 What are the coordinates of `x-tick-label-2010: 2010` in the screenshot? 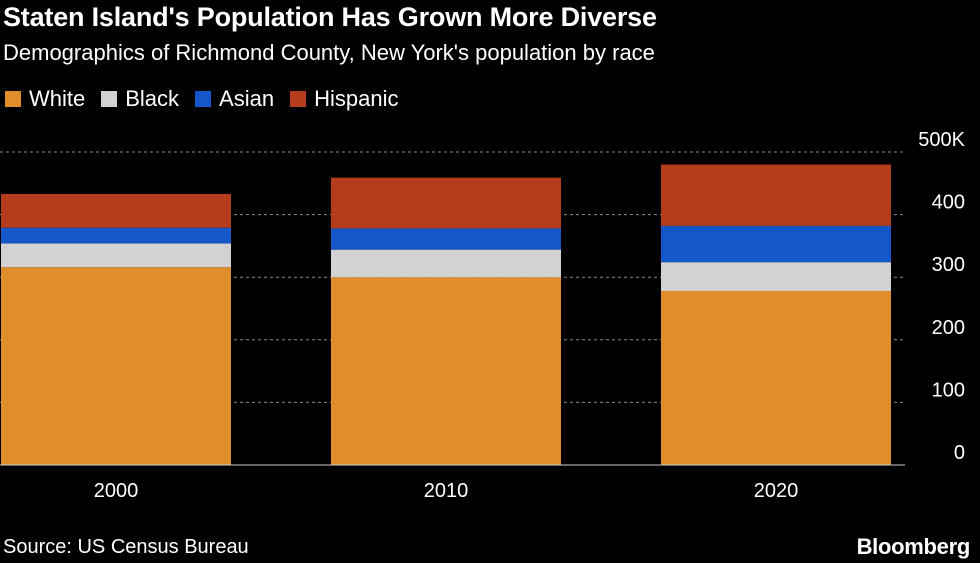 It's located at (446, 491).